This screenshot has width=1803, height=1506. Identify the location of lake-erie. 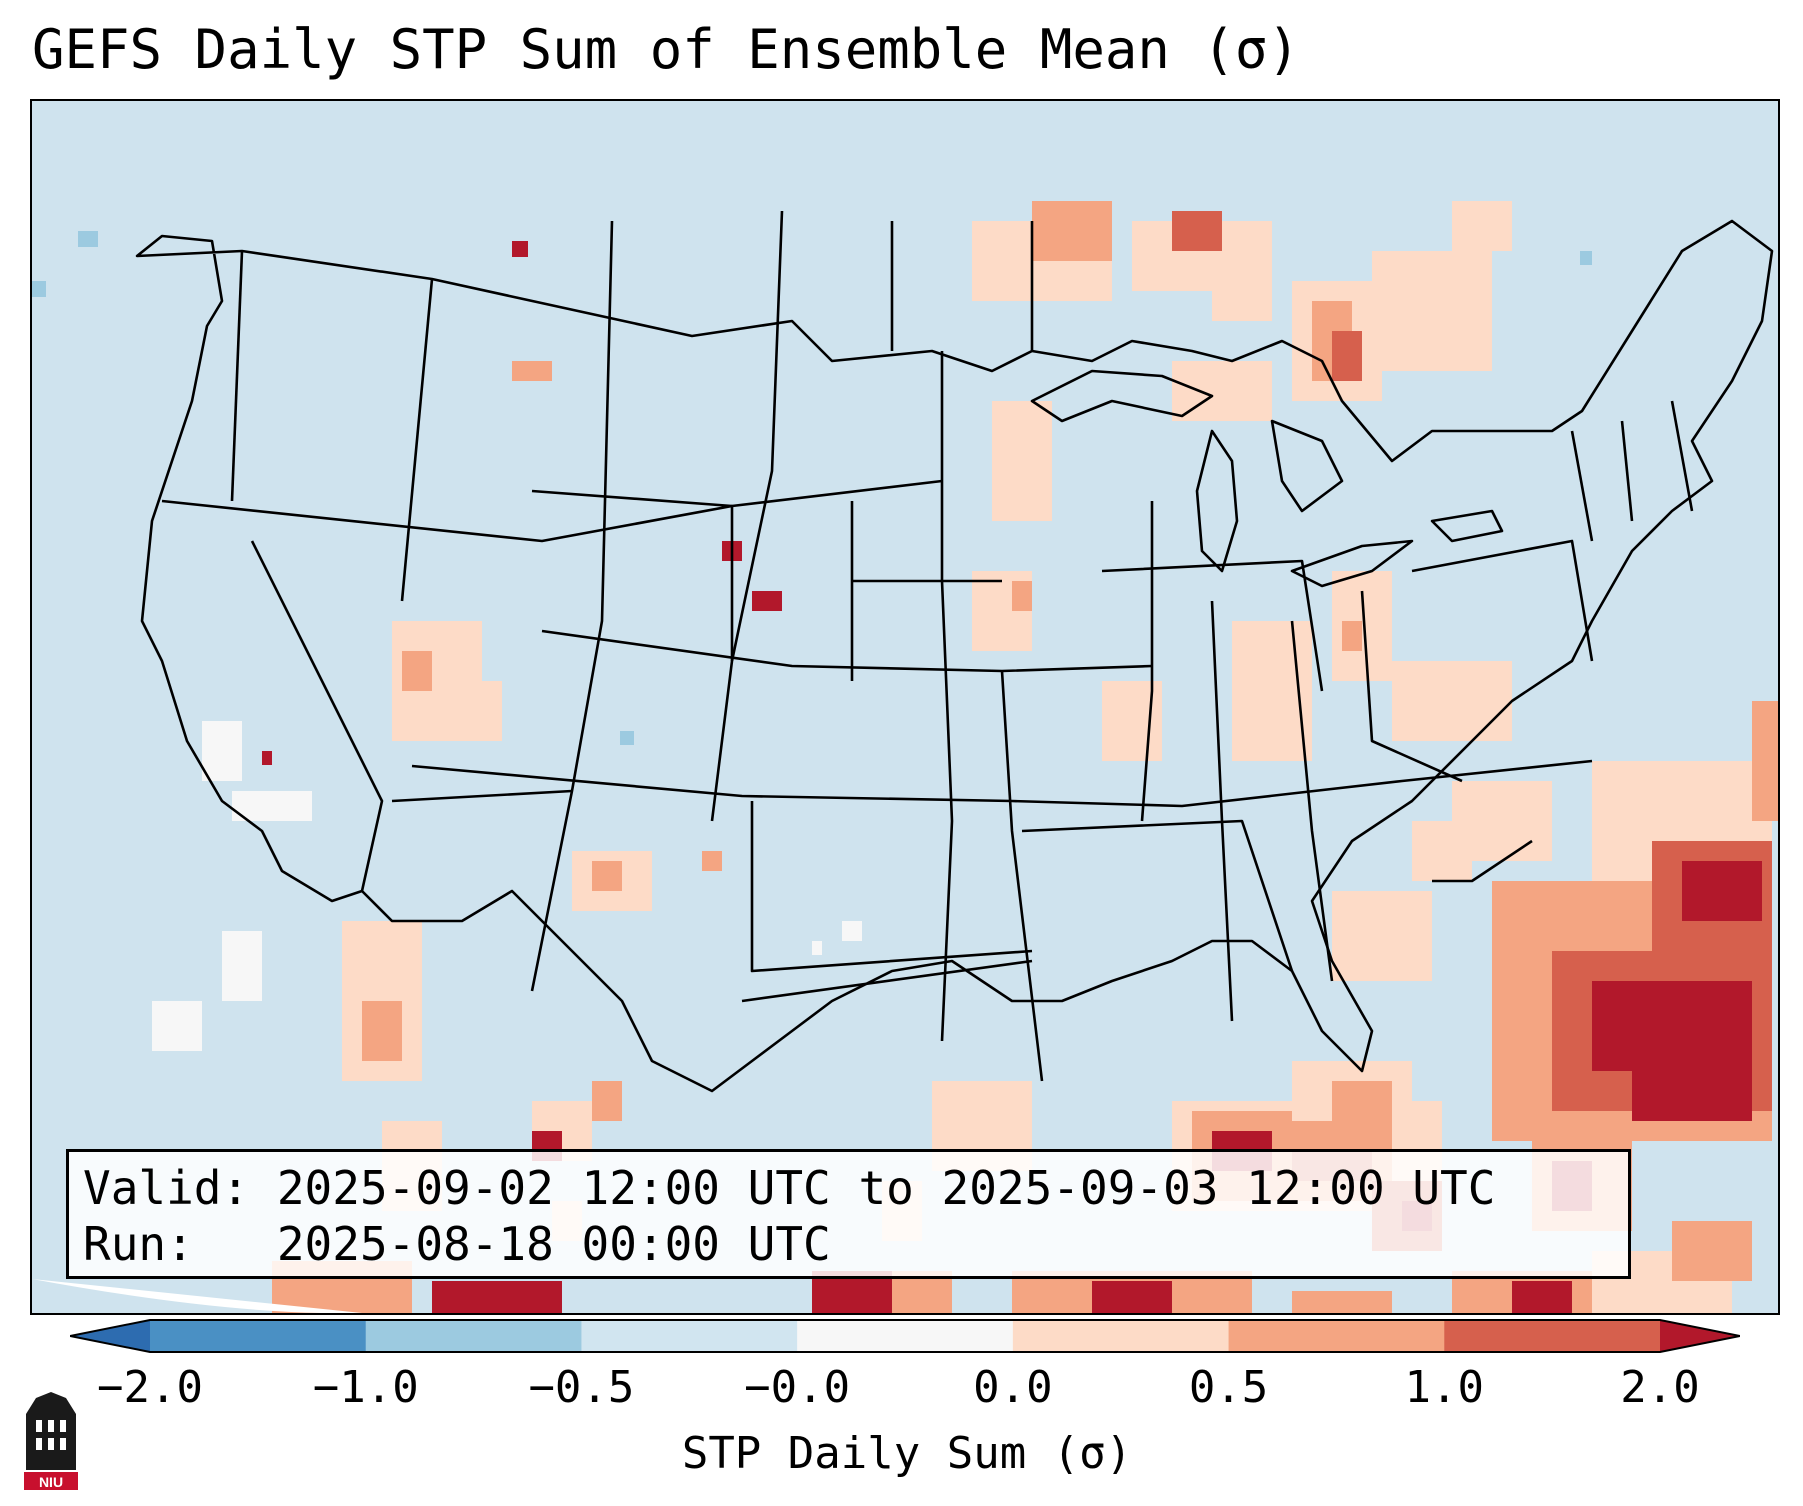
(1352, 563).